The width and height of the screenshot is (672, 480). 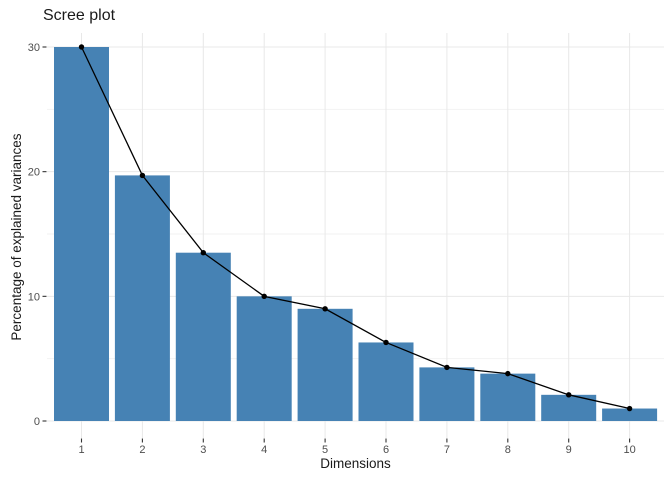 I want to click on y-tick-label: 20, so click(x=34, y=173).